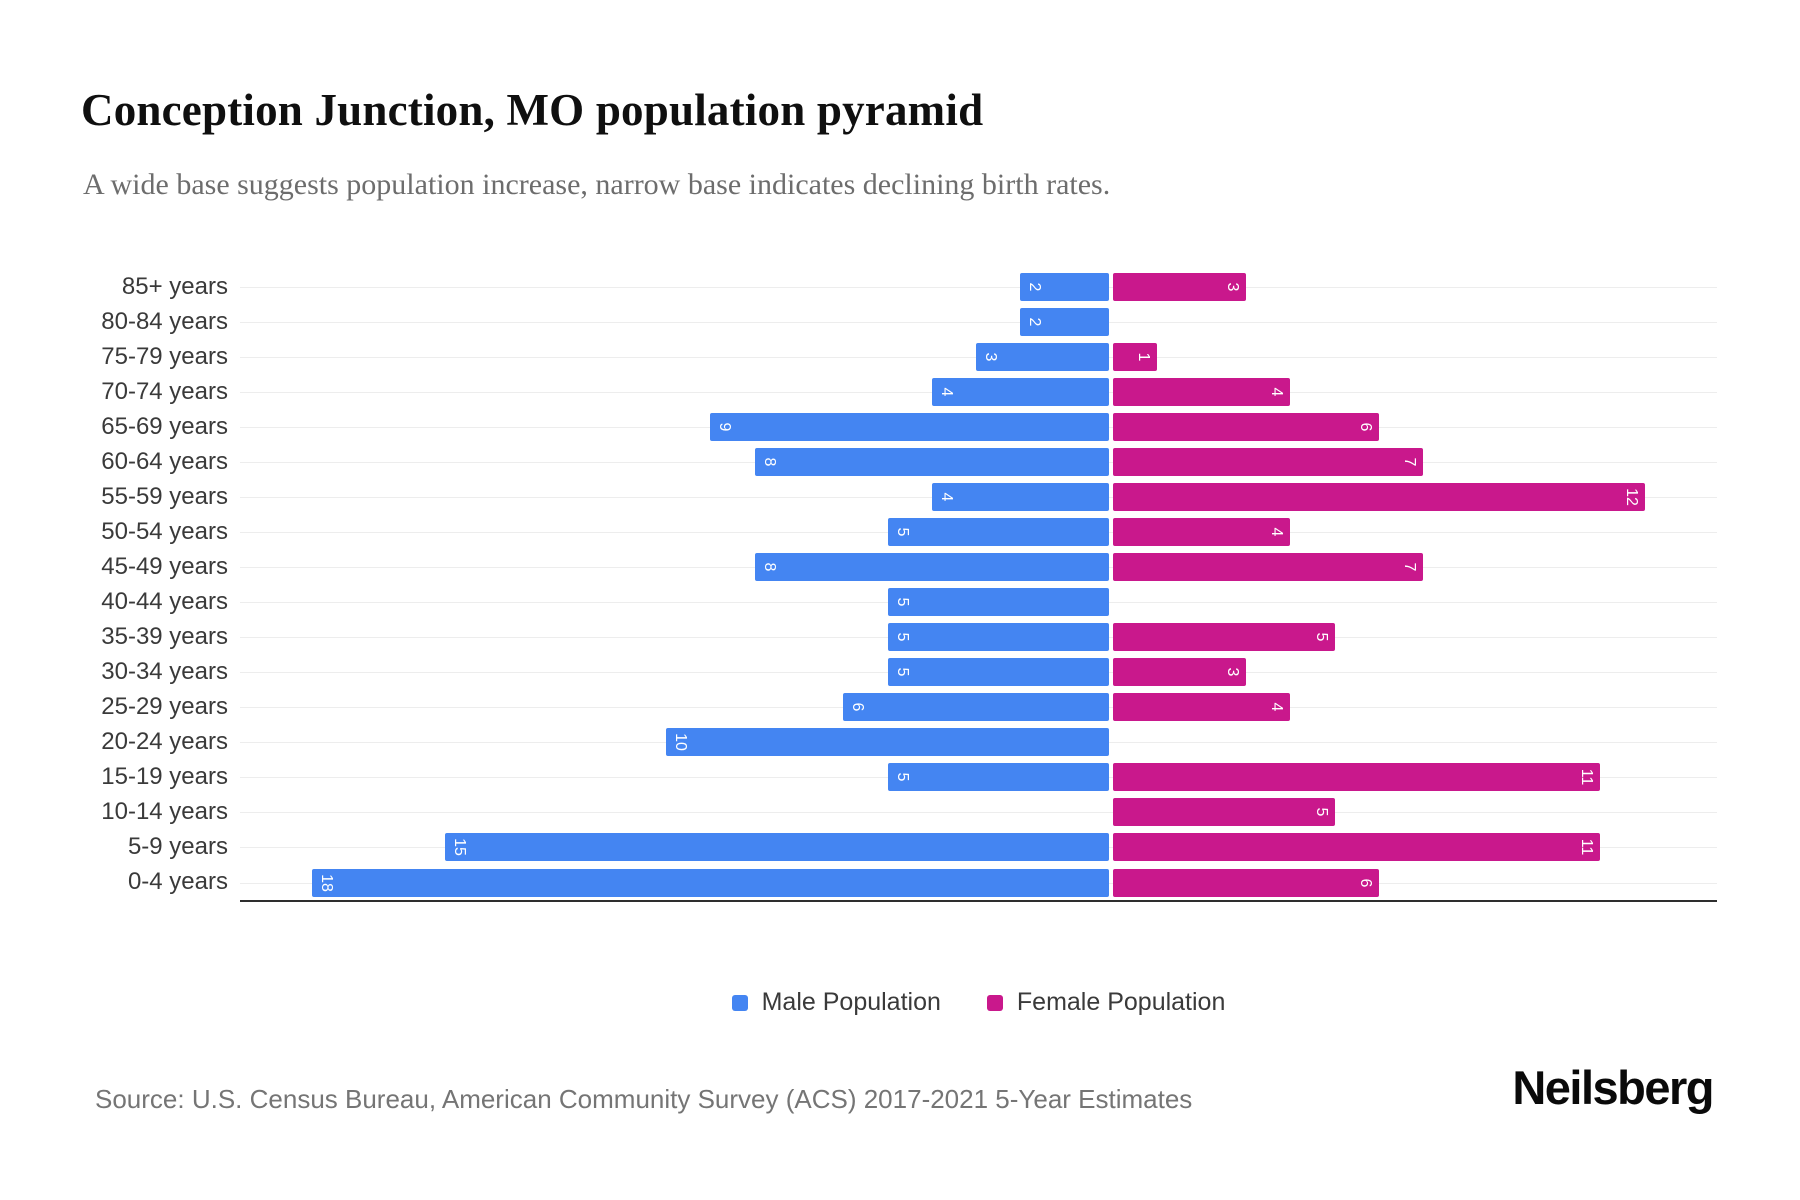 The height and width of the screenshot is (1200, 1800). What do you see at coordinates (1379, 496) in the screenshot?
I see `female-population-bar: 12` at bounding box center [1379, 496].